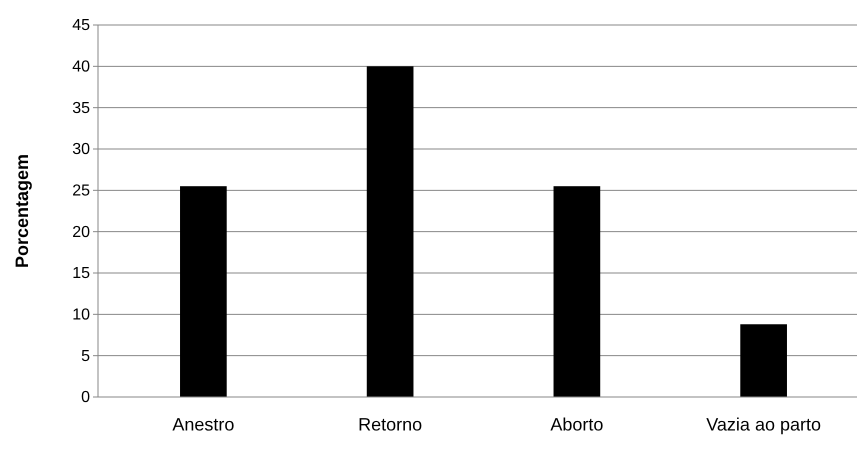  I want to click on y-axis-title: Porcentagem, so click(22, 211).